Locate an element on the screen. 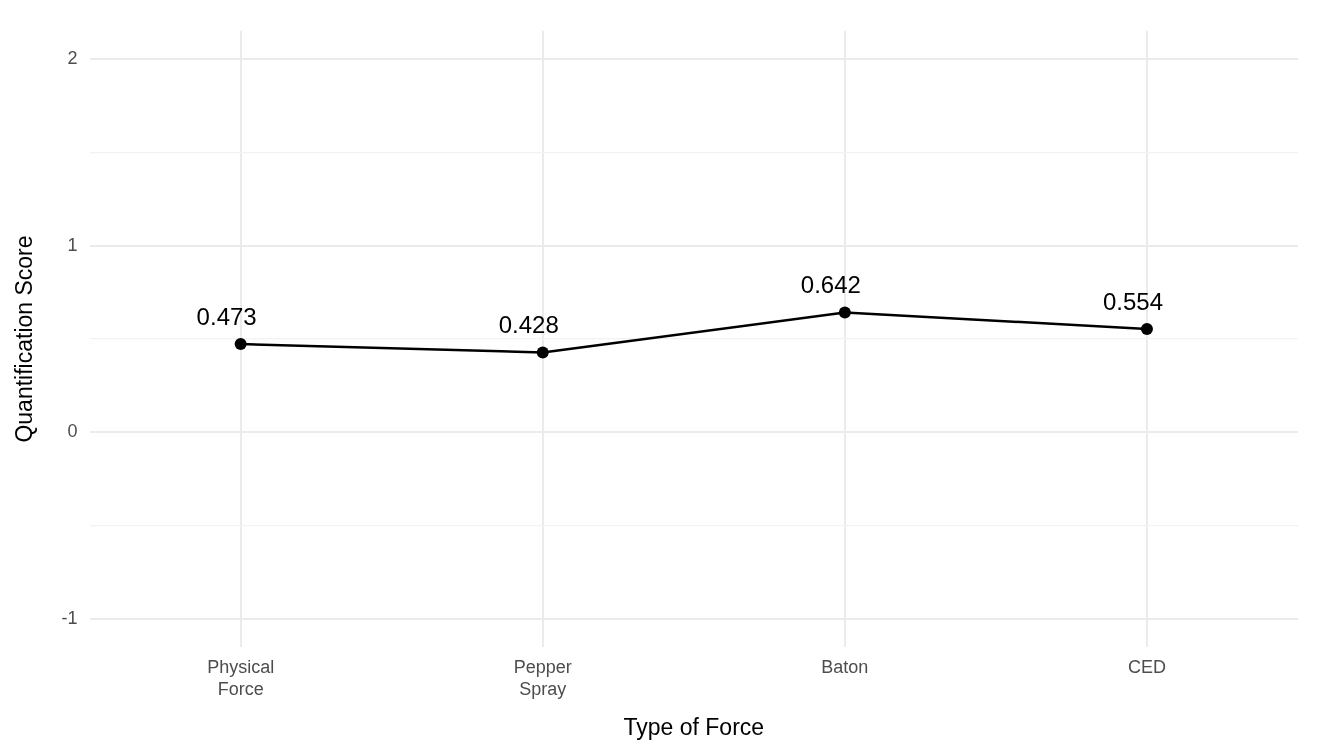 The height and width of the screenshot is (756, 1318). data-label: 0.428 is located at coordinates (528, 325).